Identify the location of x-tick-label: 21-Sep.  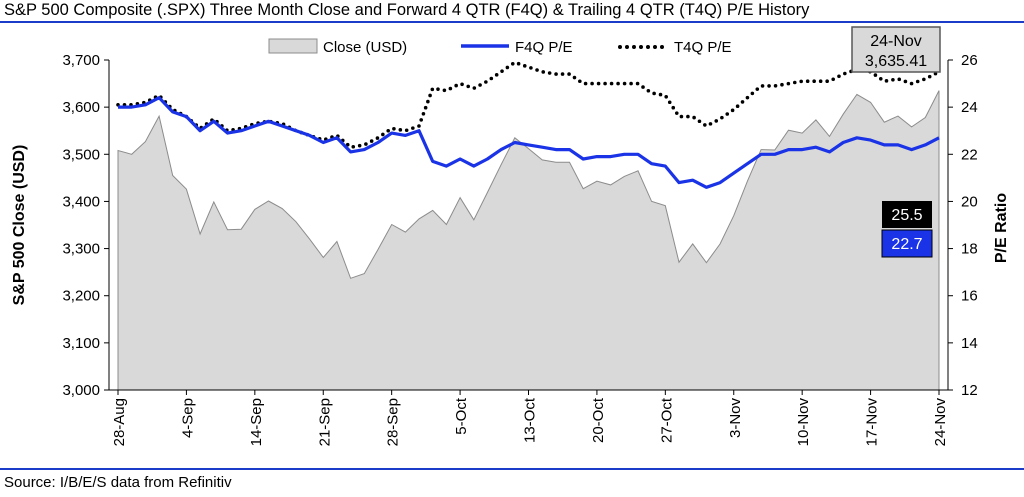
(324, 422).